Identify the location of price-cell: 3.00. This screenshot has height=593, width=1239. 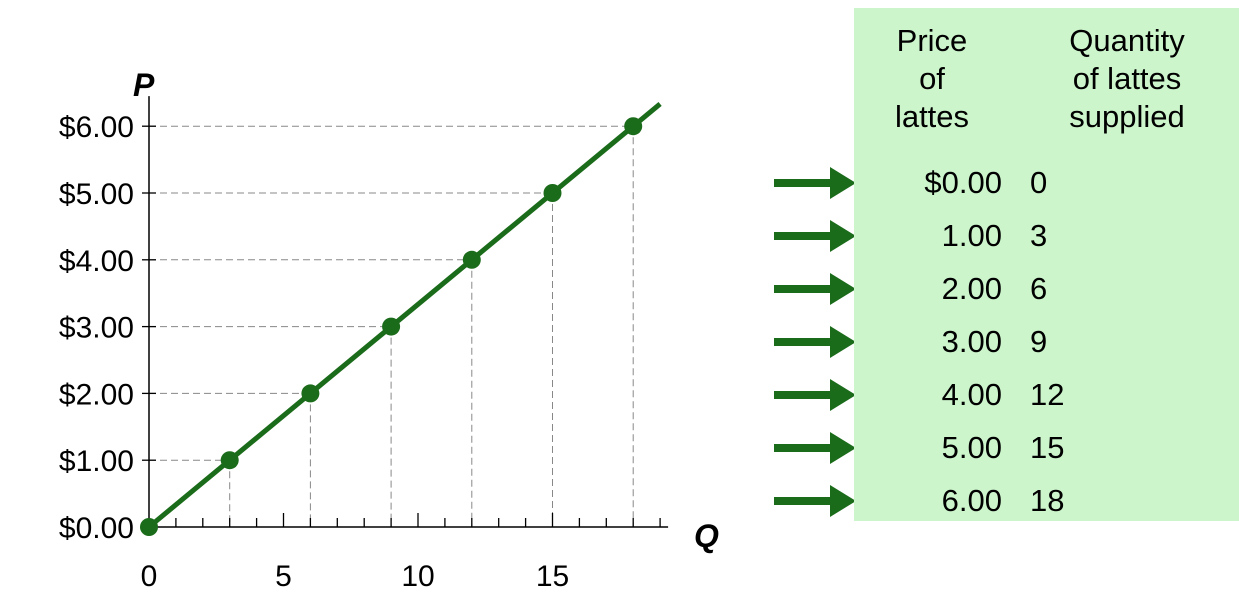
(971, 341).